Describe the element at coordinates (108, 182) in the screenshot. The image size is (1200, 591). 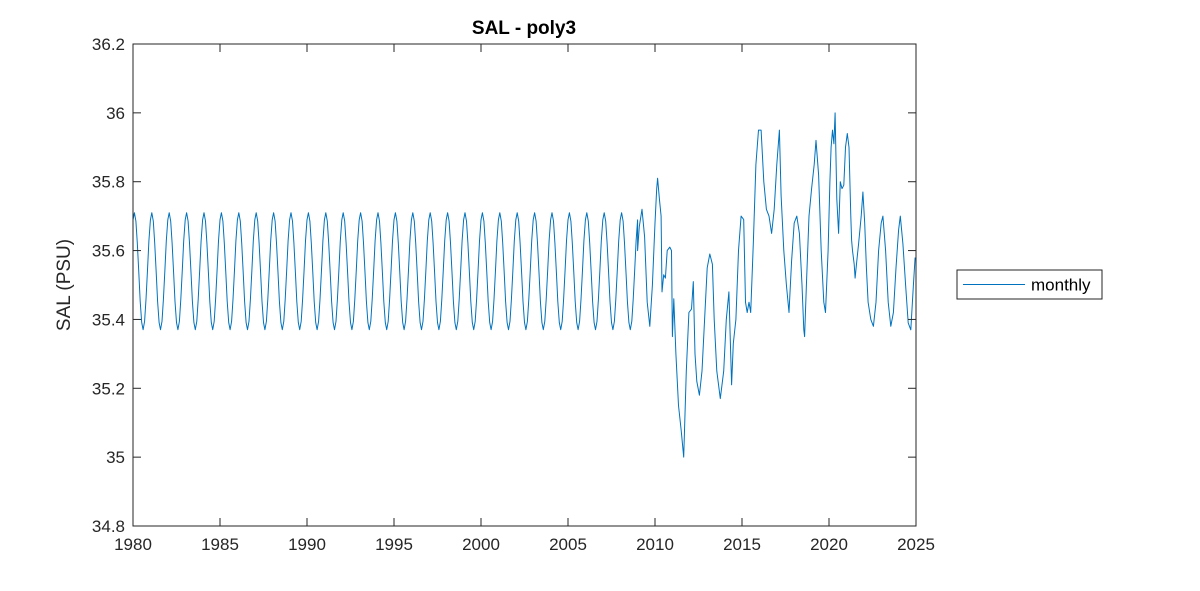
I see `y-tick-label: 35.8` at that location.